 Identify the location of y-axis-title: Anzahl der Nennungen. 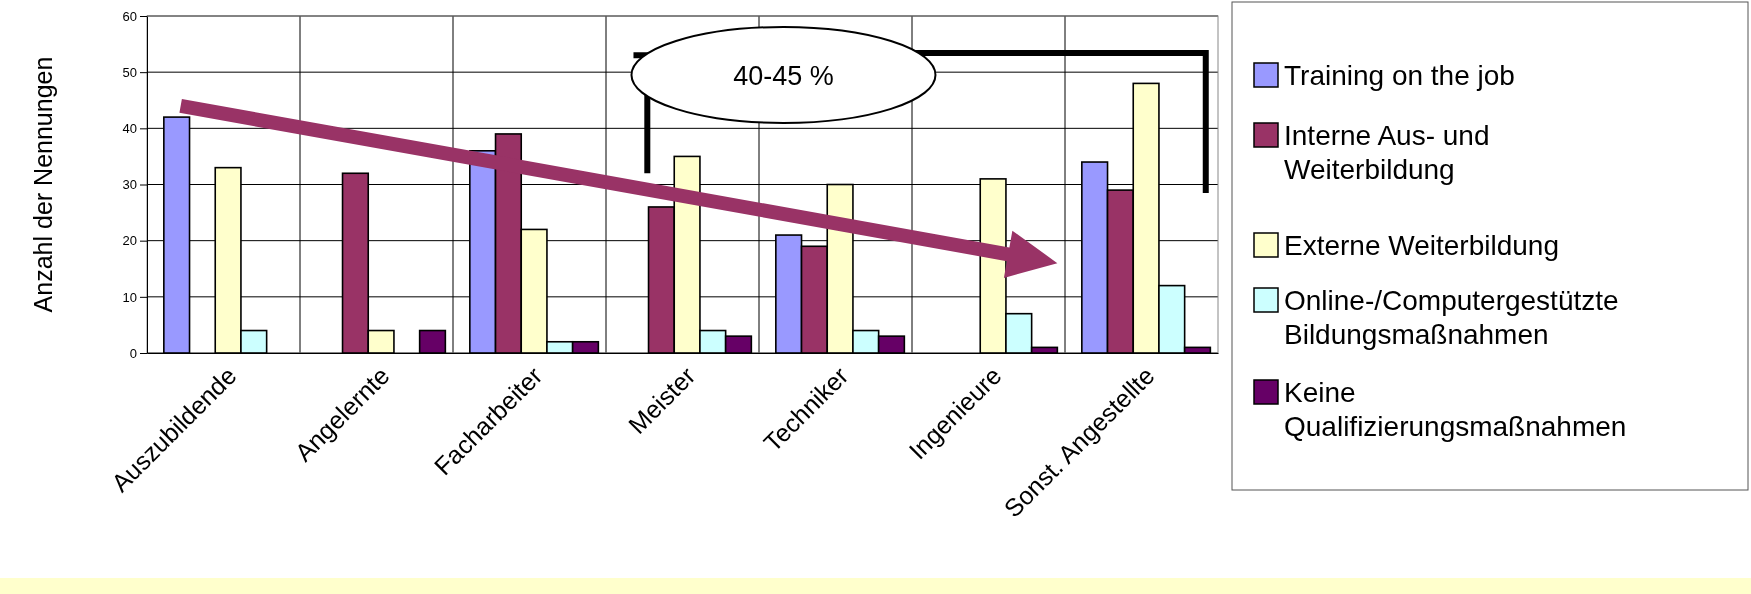
(43, 184).